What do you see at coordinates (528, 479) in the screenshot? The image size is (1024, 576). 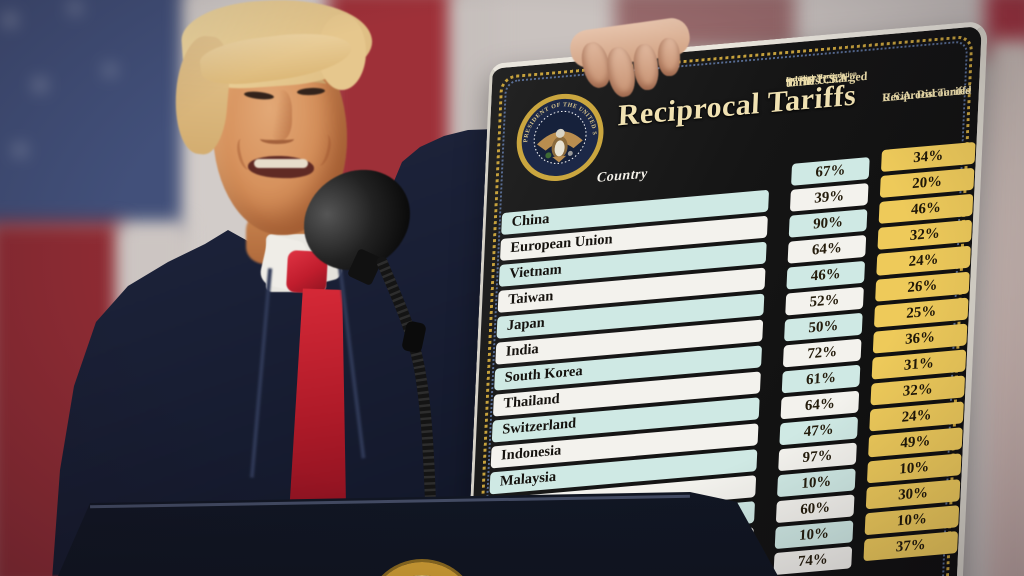 I see `country-label: Malaysia` at bounding box center [528, 479].